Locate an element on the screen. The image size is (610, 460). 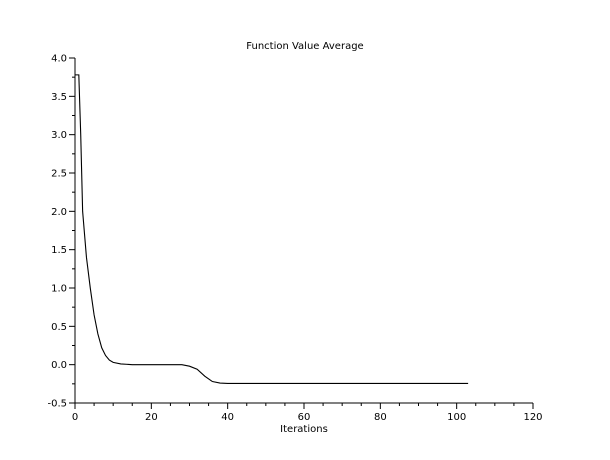
x-tick-label: 80 is located at coordinates (380, 417).